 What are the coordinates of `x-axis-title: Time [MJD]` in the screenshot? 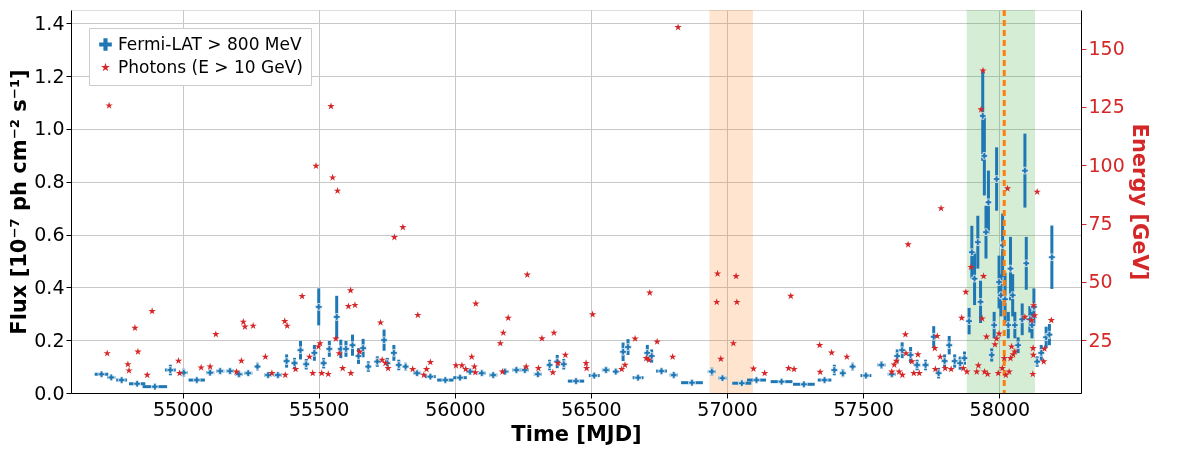 It's located at (576, 433).